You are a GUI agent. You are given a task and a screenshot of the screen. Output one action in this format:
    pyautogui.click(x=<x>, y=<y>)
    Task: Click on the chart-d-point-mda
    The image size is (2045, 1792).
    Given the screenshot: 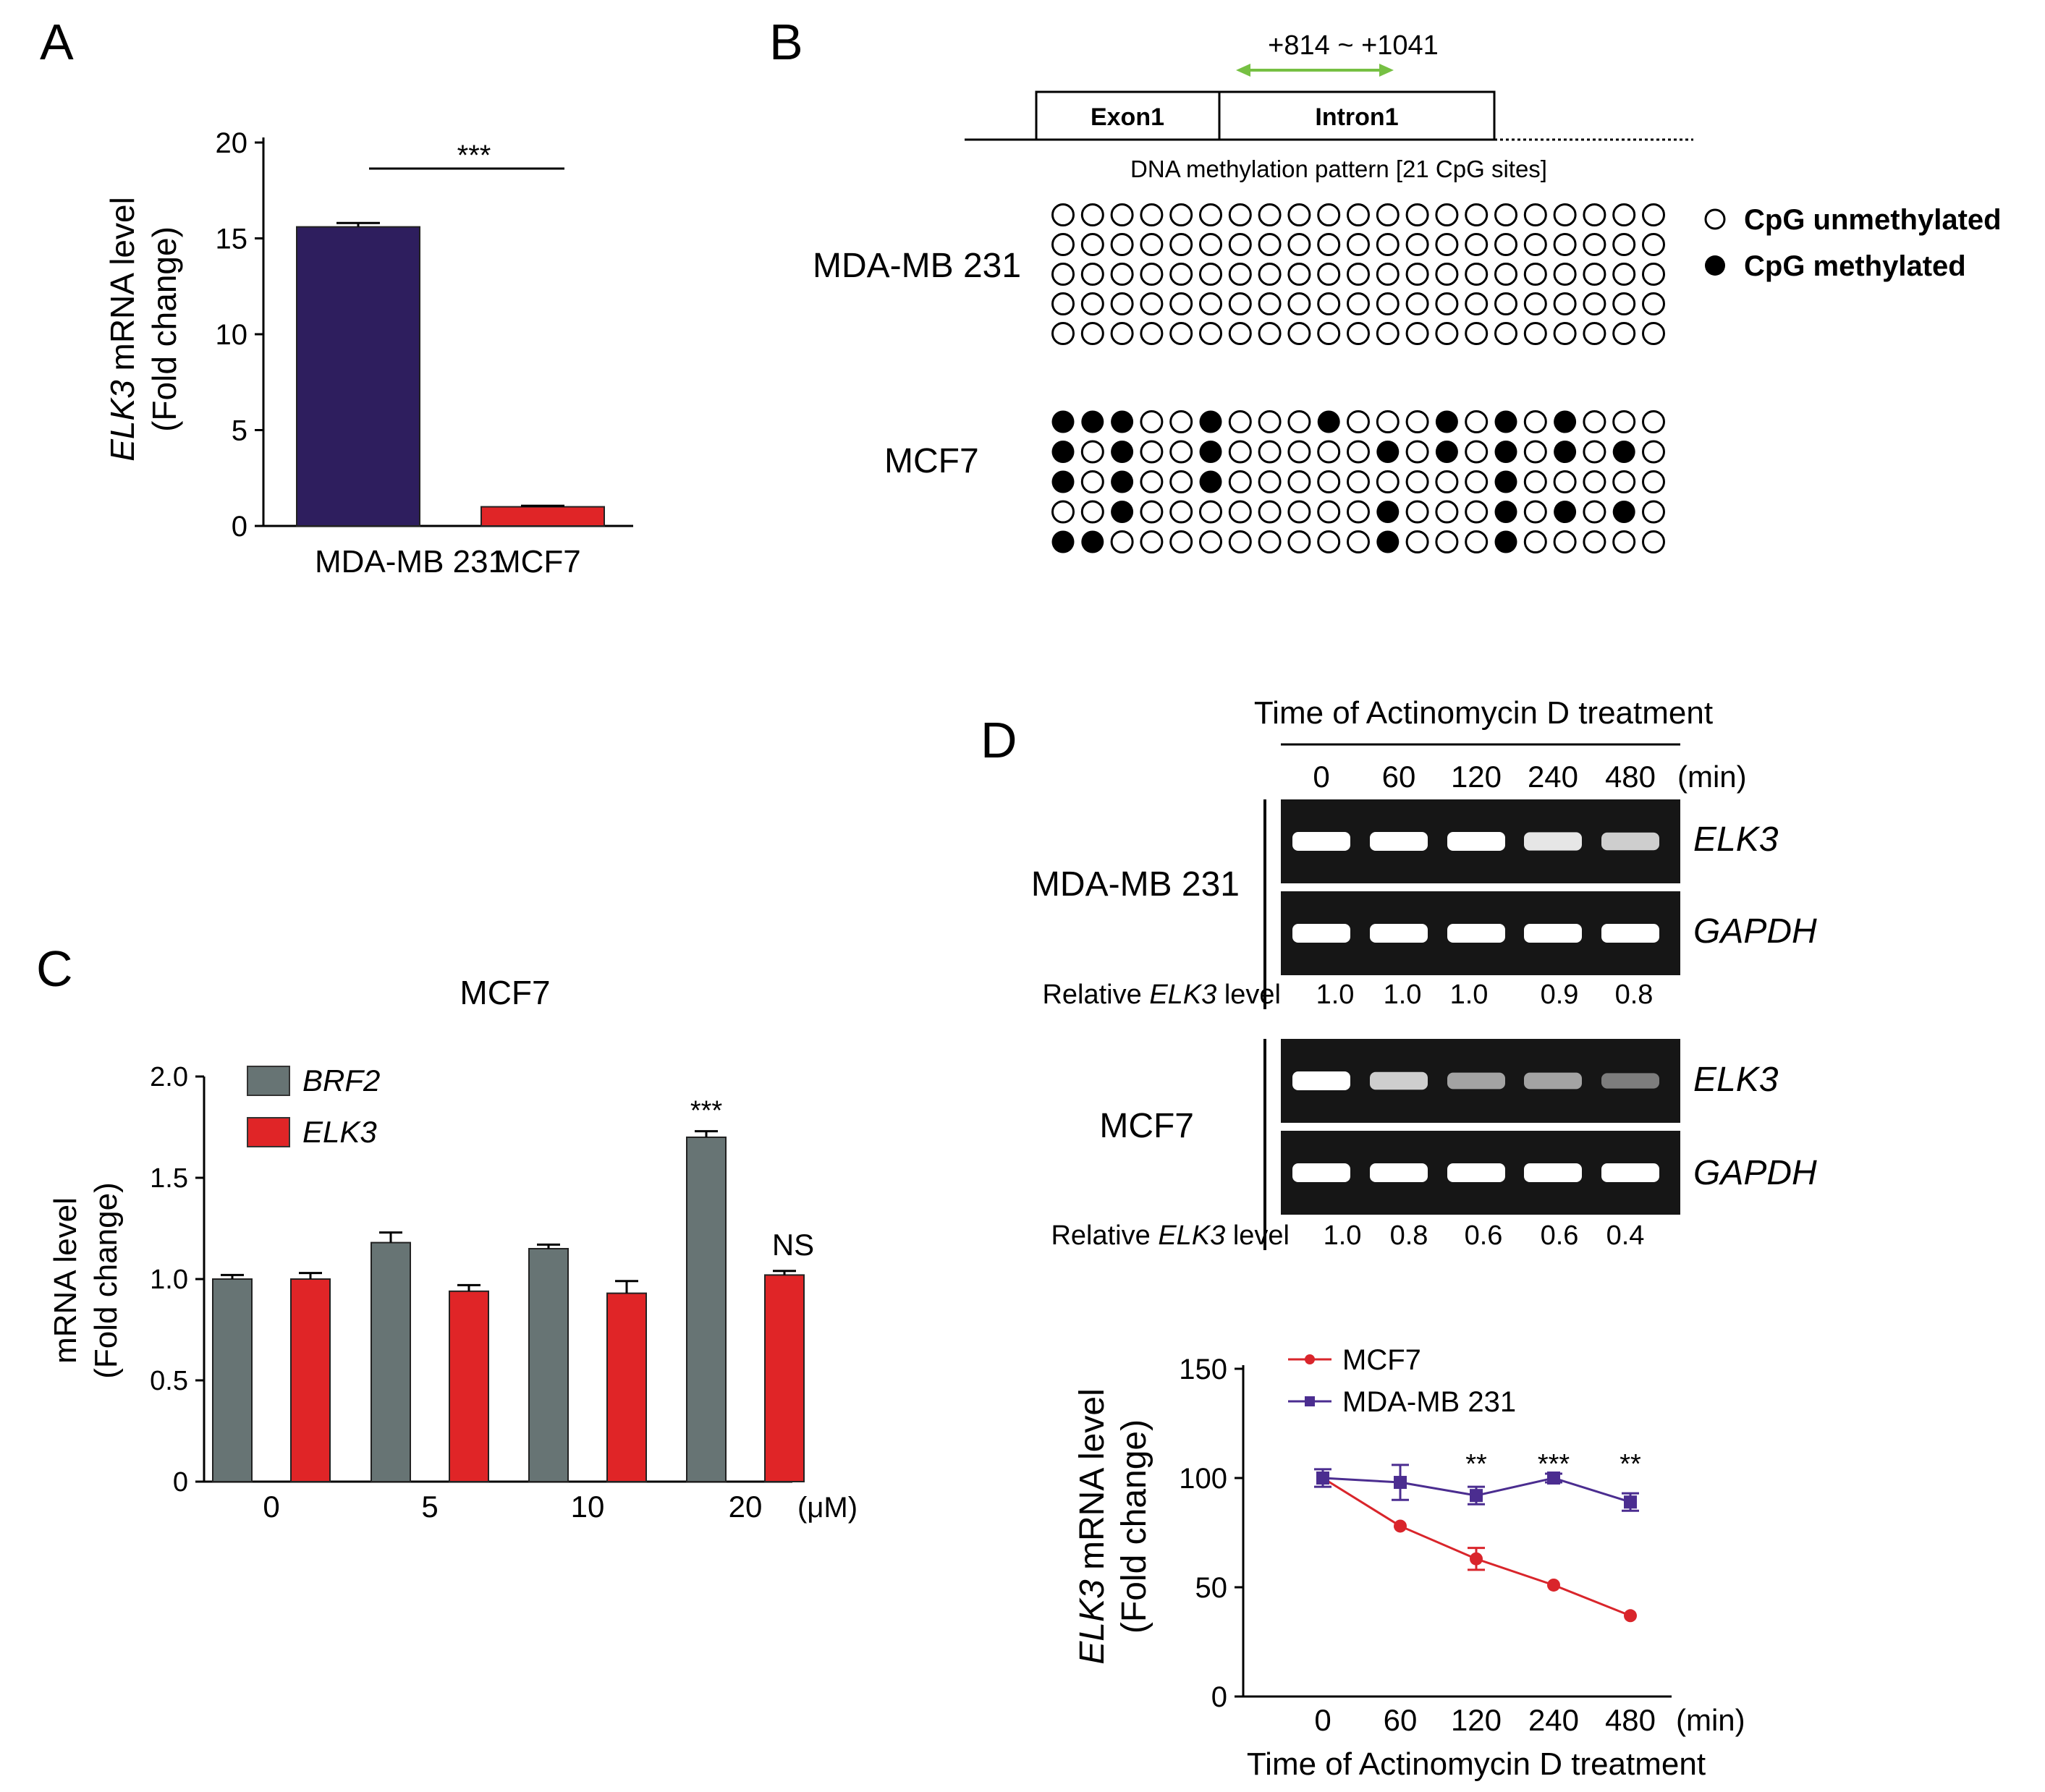 What is the action you would take?
    pyautogui.click(x=1553, y=1478)
    